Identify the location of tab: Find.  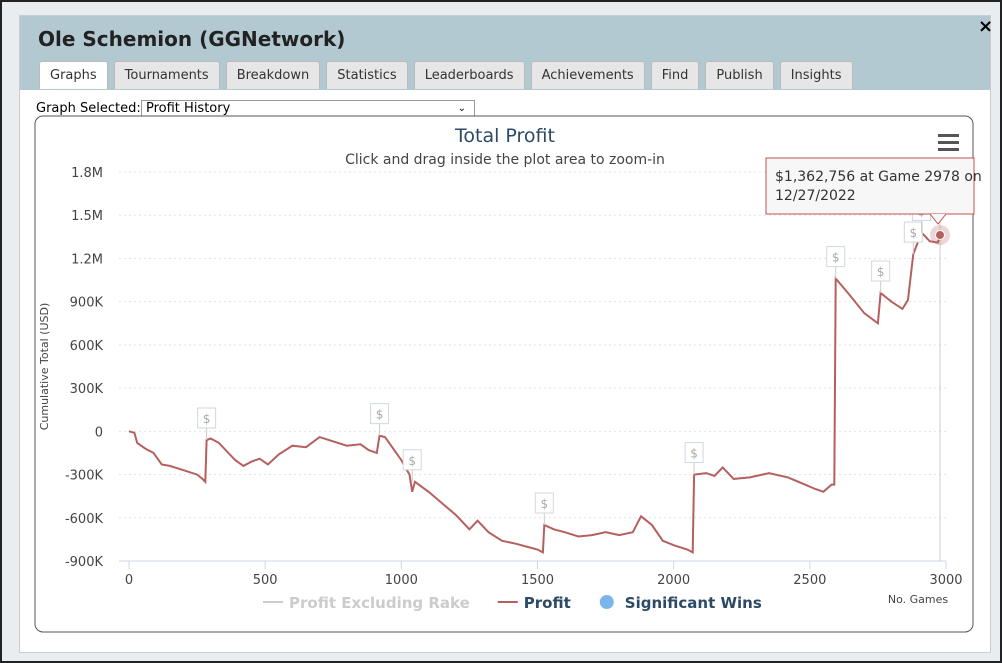
(675, 75).